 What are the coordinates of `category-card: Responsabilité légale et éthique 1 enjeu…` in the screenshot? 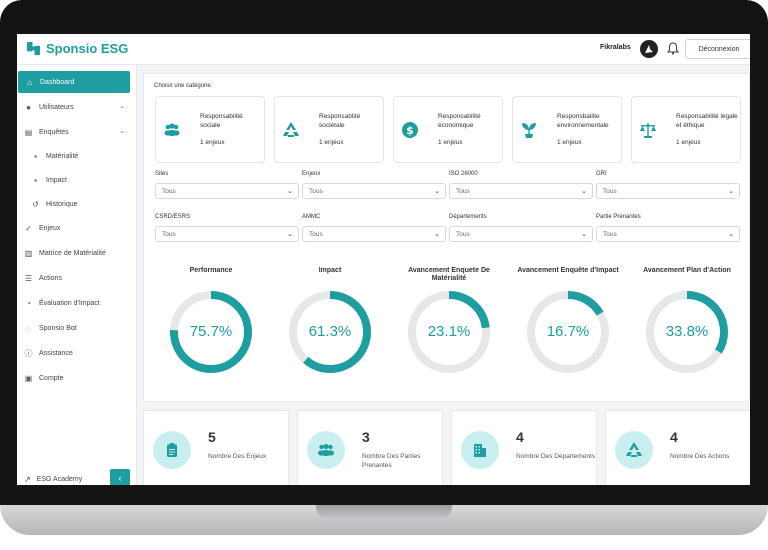 It's located at (686, 129).